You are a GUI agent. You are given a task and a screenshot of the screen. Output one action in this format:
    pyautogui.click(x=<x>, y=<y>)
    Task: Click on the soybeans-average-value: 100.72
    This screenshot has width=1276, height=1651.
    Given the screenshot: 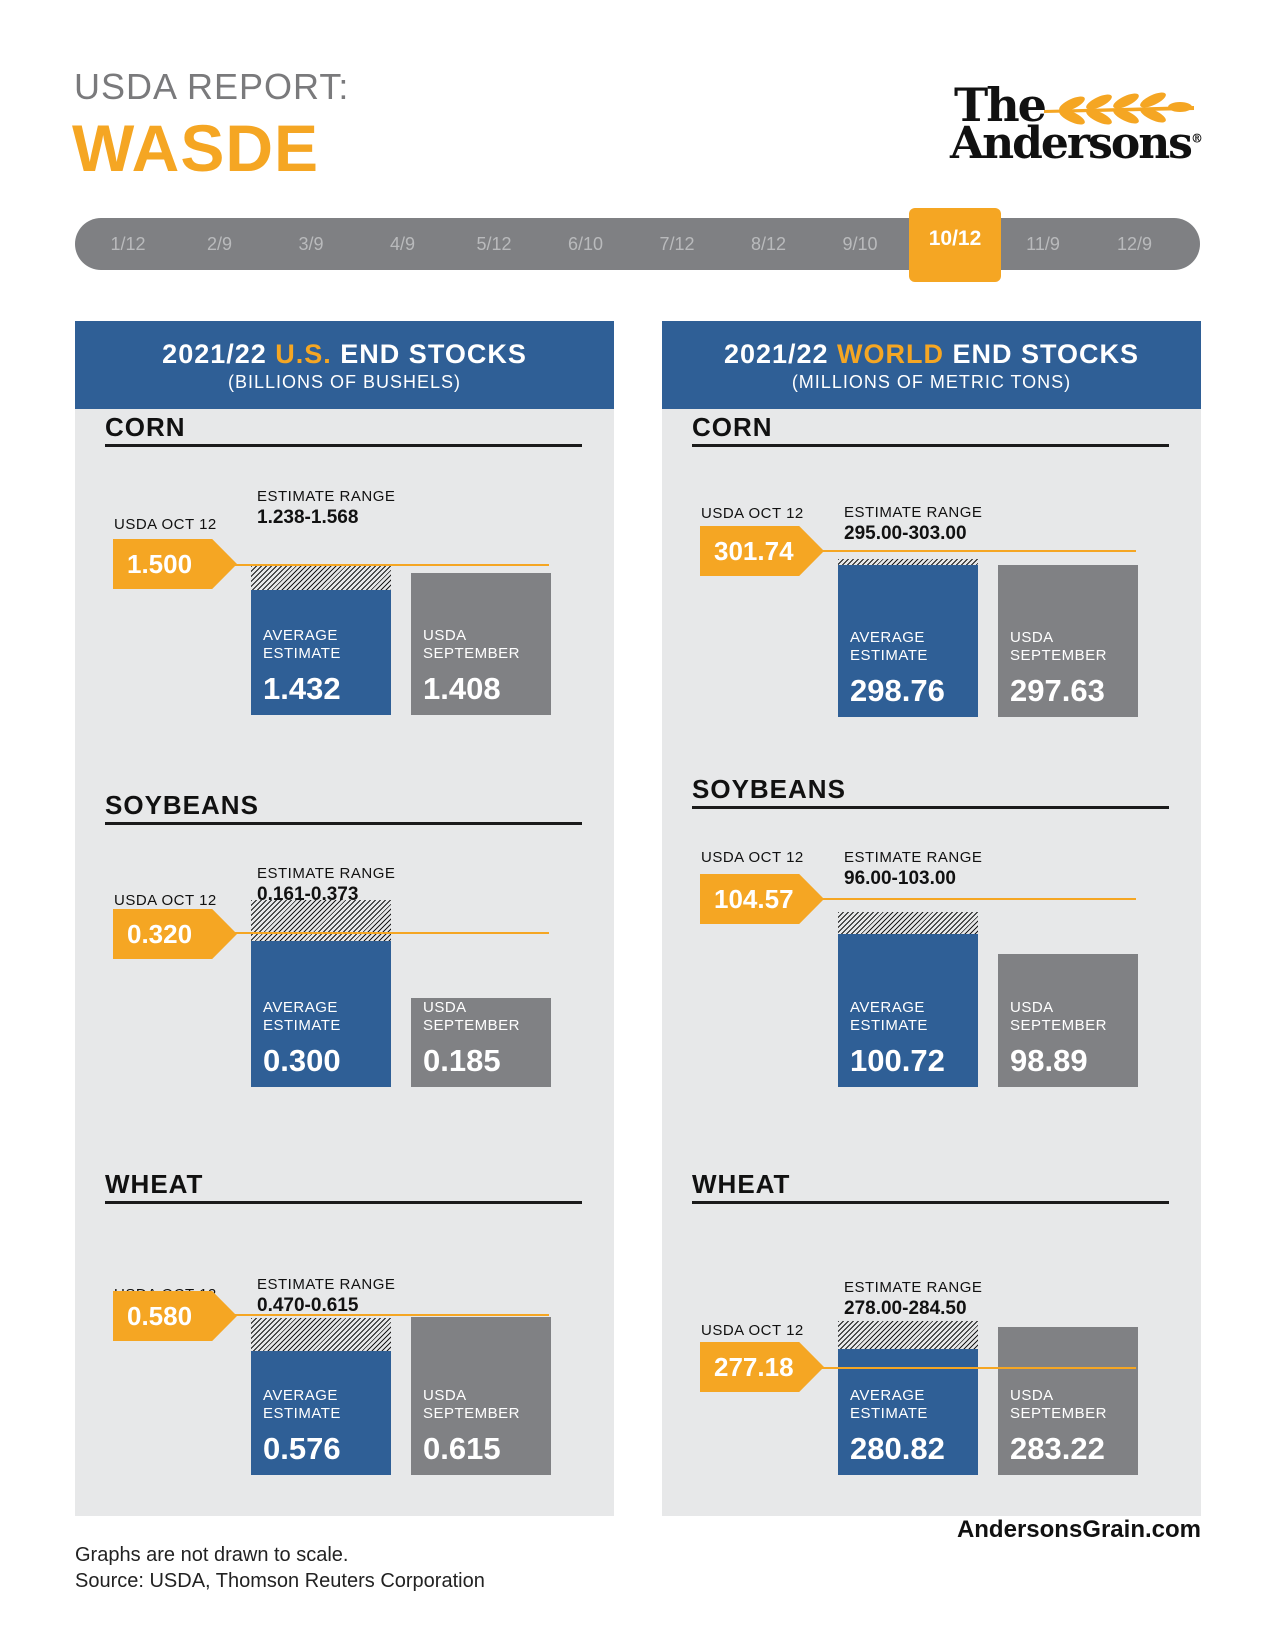 What is the action you would take?
    pyautogui.click(x=897, y=1060)
    